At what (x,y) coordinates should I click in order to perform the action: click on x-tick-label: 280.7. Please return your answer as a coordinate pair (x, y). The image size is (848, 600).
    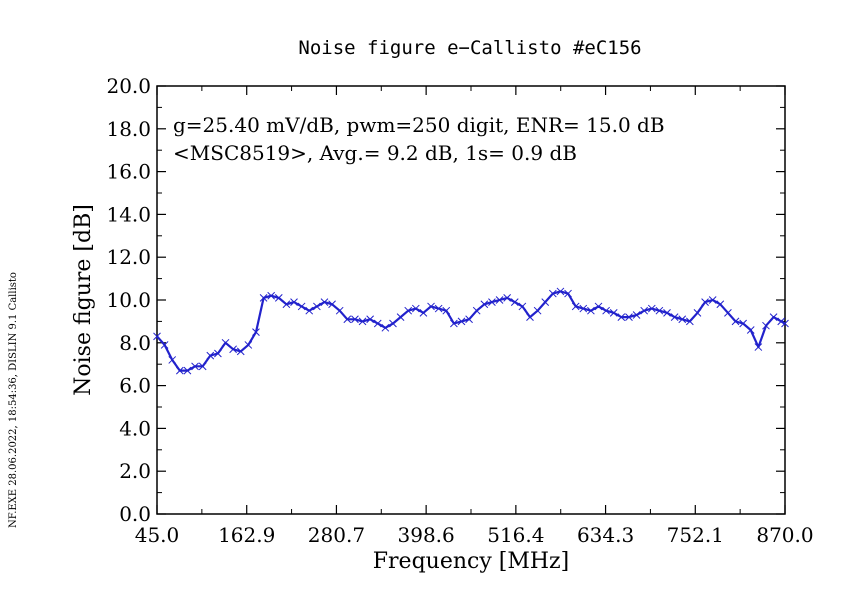
    Looking at the image, I should click on (336, 535).